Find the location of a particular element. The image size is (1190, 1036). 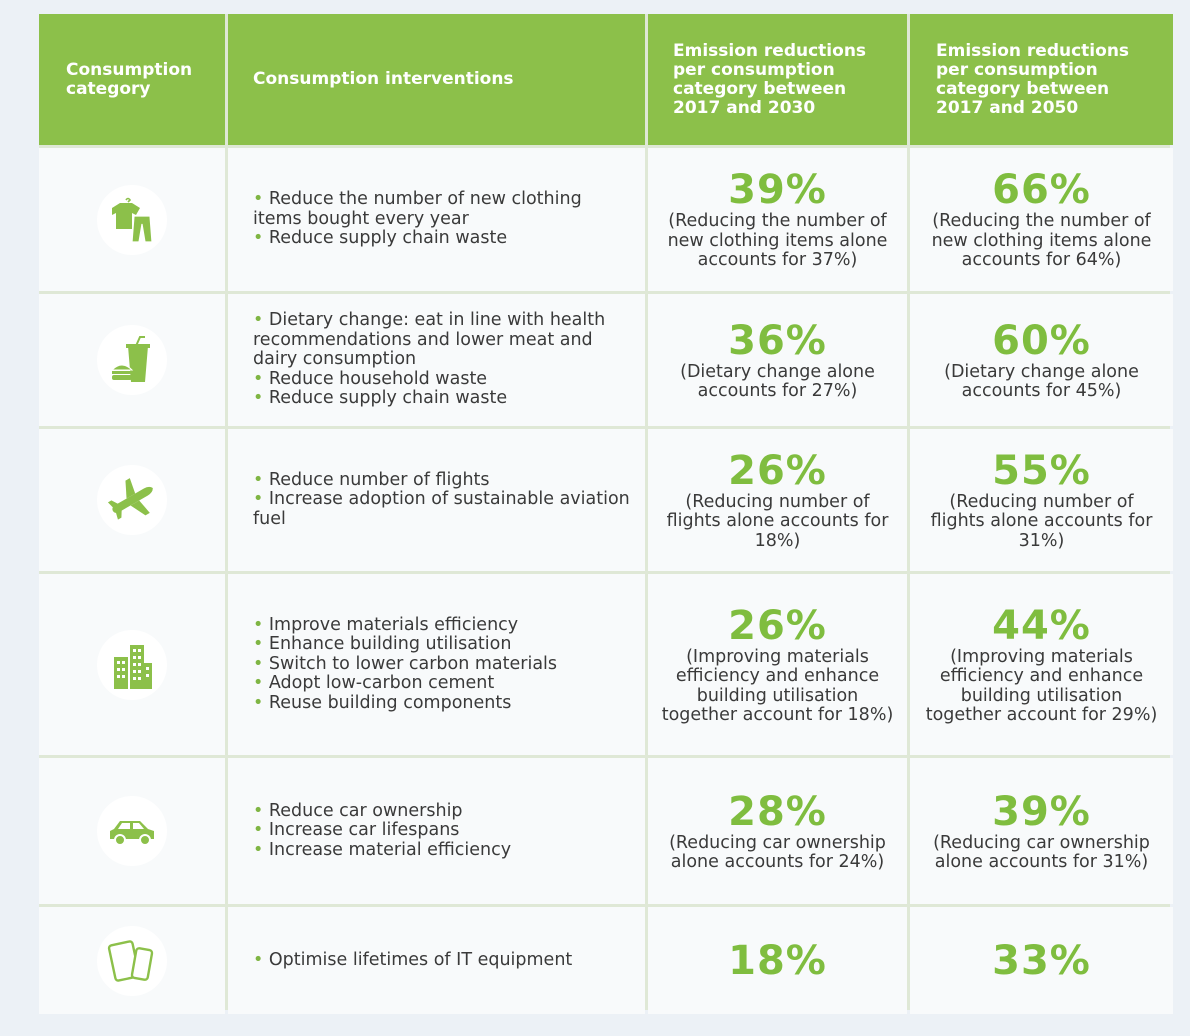

category-cell-food is located at coordinates (132, 360).